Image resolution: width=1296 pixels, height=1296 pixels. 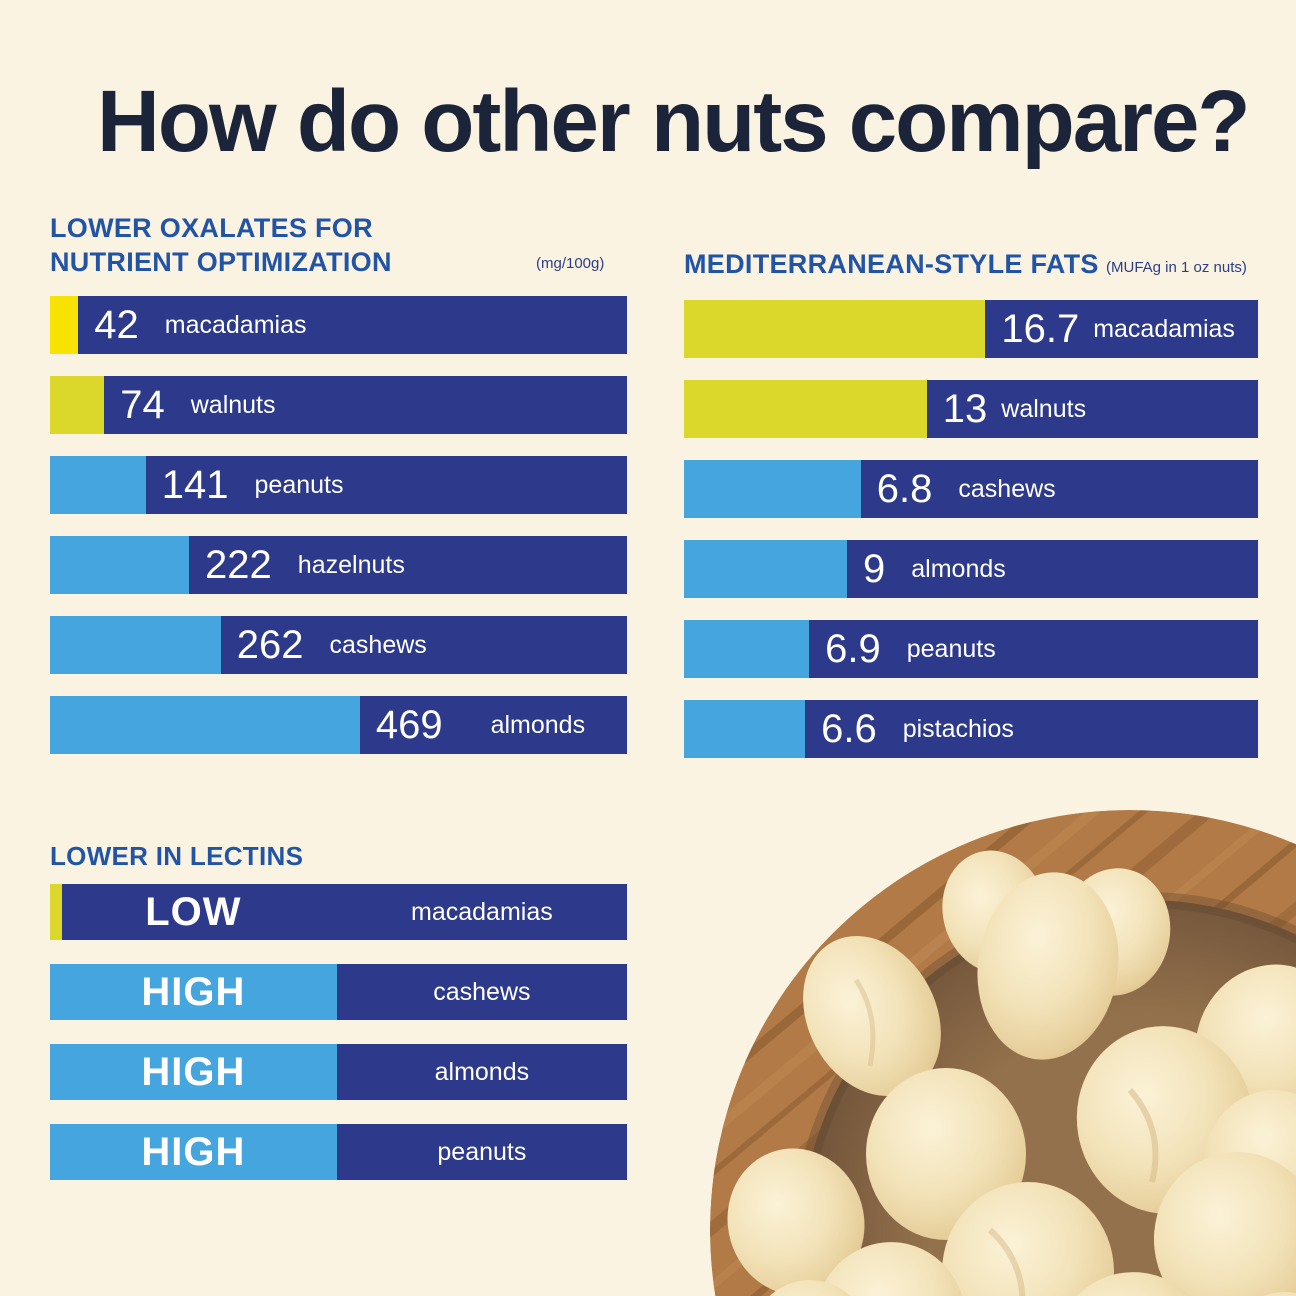 What do you see at coordinates (409, 724) in the screenshot?
I see `bar-value: 469` at bounding box center [409, 724].